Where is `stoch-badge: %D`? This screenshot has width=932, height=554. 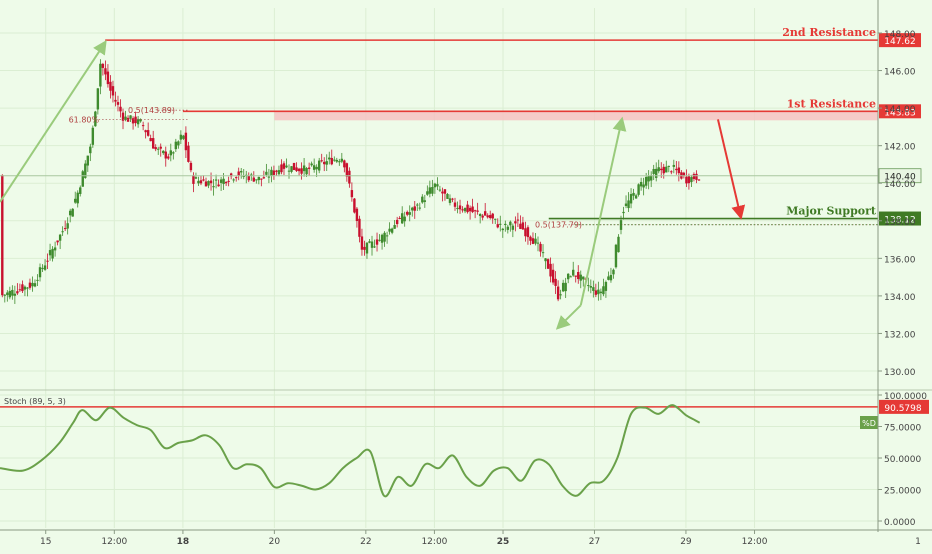 stoch-badge: %D is located at coordinates (869, 423).